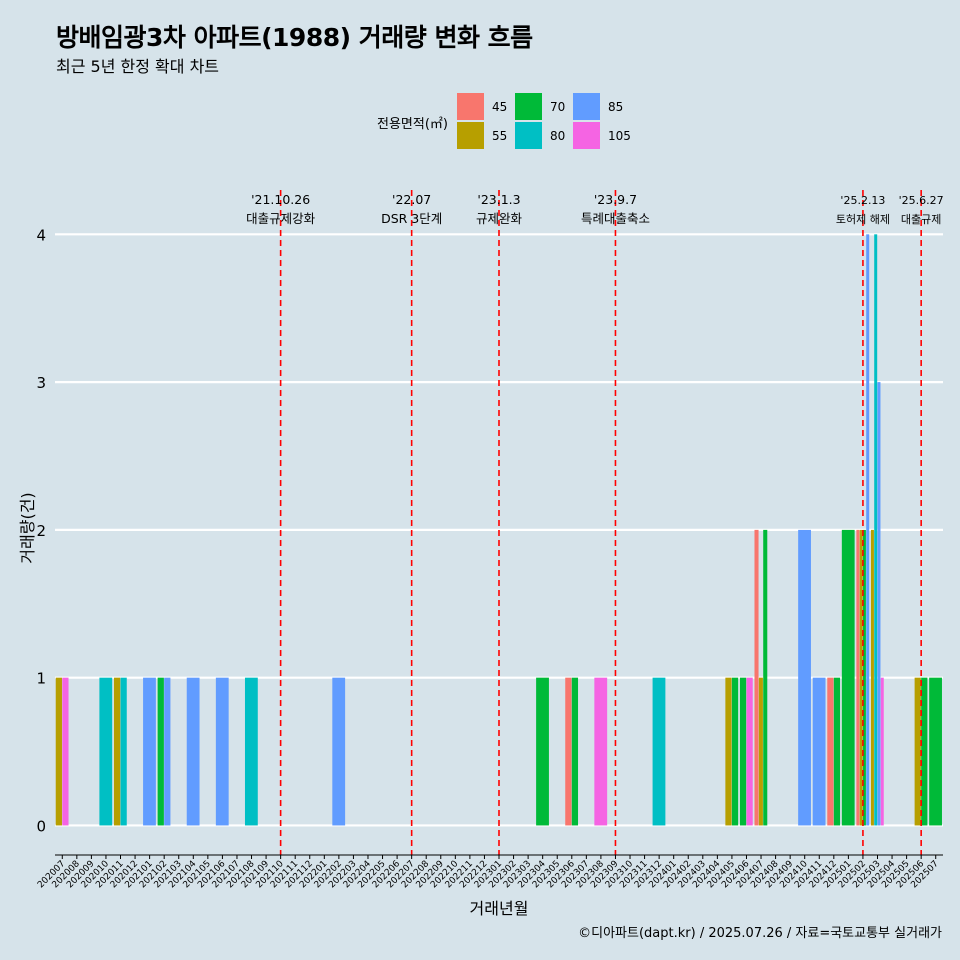 The image size is (960, 960). Describe the element at coordinates (557, 136) in the screenshot. I see `legend-label-80: 80` at that location.